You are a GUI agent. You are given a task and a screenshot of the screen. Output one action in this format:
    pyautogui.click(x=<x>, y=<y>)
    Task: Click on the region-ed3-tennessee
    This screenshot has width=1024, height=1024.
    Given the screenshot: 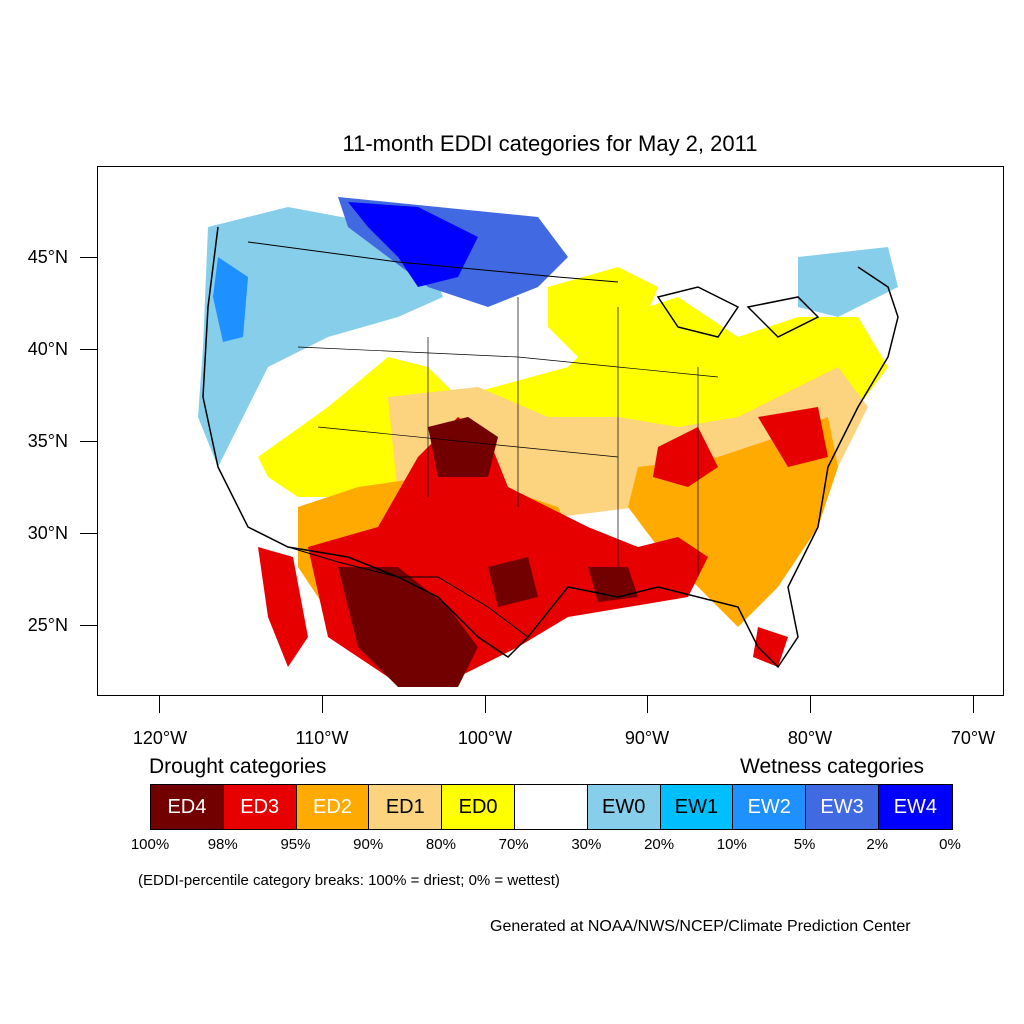 What is the action you would take?
    pyautogui.click(x=685, y=457)
    